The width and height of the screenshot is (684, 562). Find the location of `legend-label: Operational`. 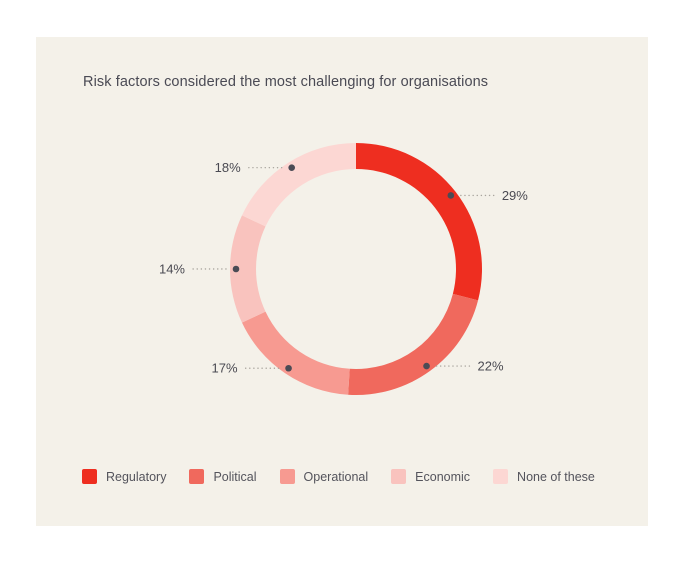

legend-label: Operational is located at coordinates (336, 476).